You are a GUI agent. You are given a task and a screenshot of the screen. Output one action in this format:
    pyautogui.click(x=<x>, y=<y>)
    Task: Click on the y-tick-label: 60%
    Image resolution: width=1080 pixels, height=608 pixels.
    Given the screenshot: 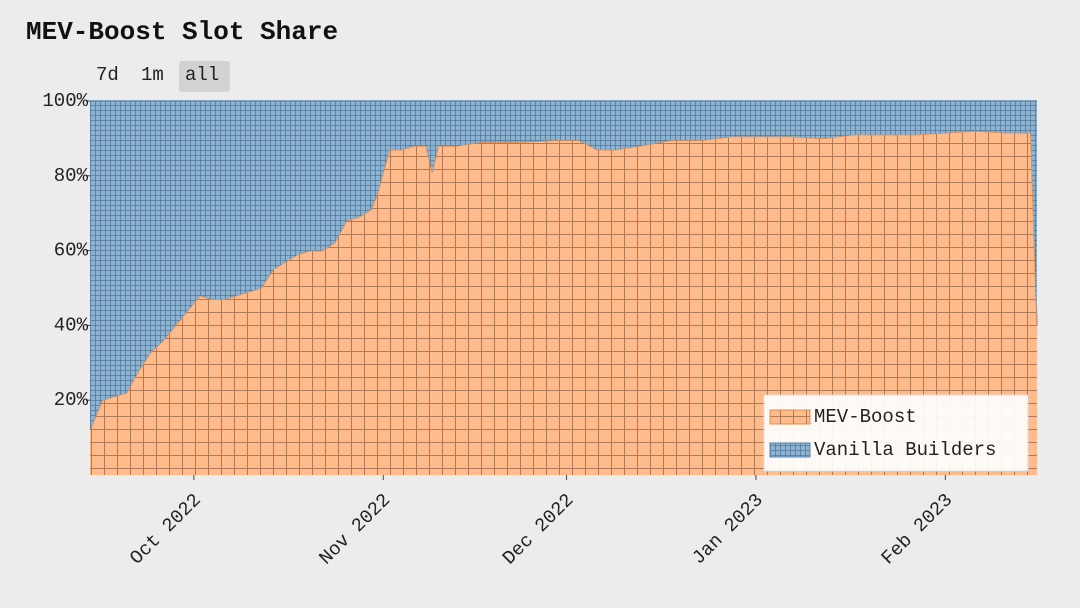 What is the action you would take?
    pyautogui.click(x=71, y=251)
    